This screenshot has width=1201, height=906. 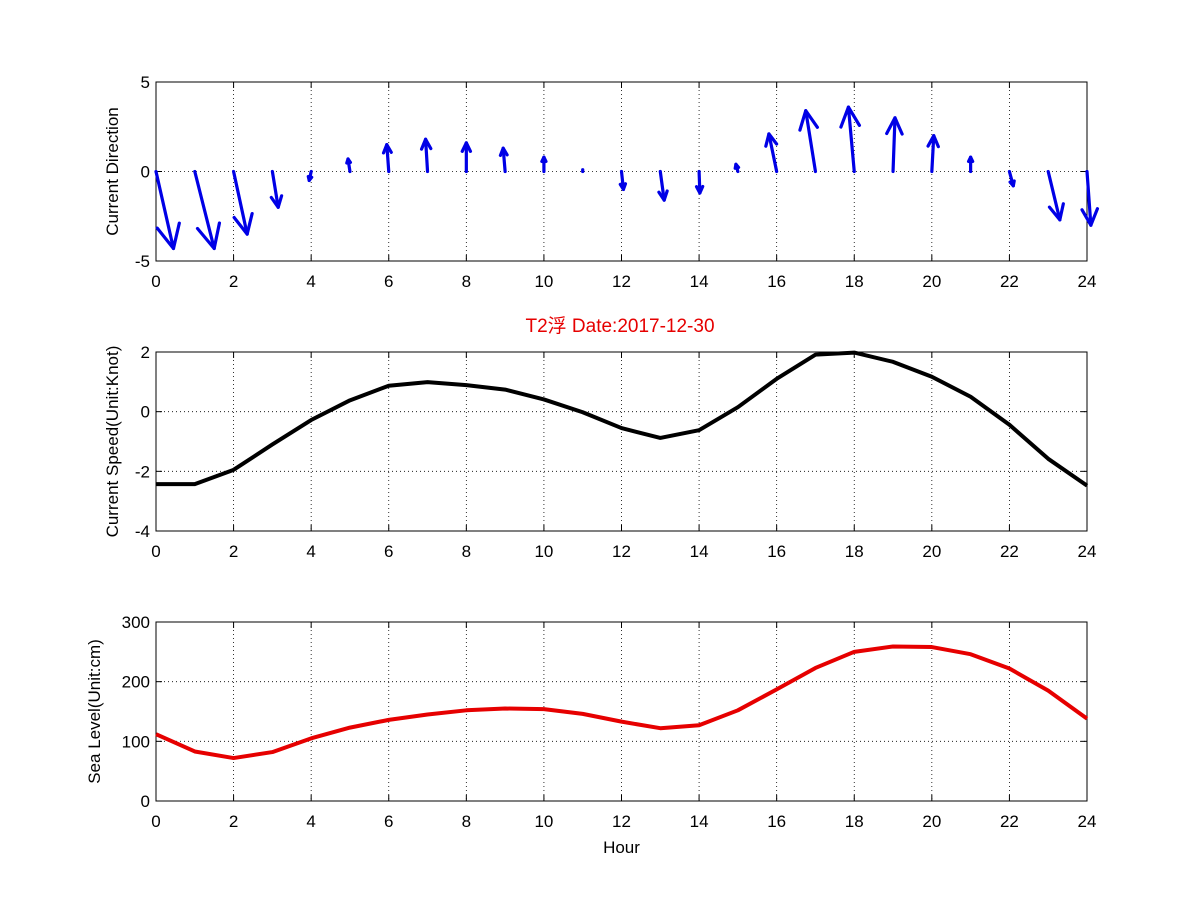 I want to click on y-tick-label: 100, so click(x=136, y=741).